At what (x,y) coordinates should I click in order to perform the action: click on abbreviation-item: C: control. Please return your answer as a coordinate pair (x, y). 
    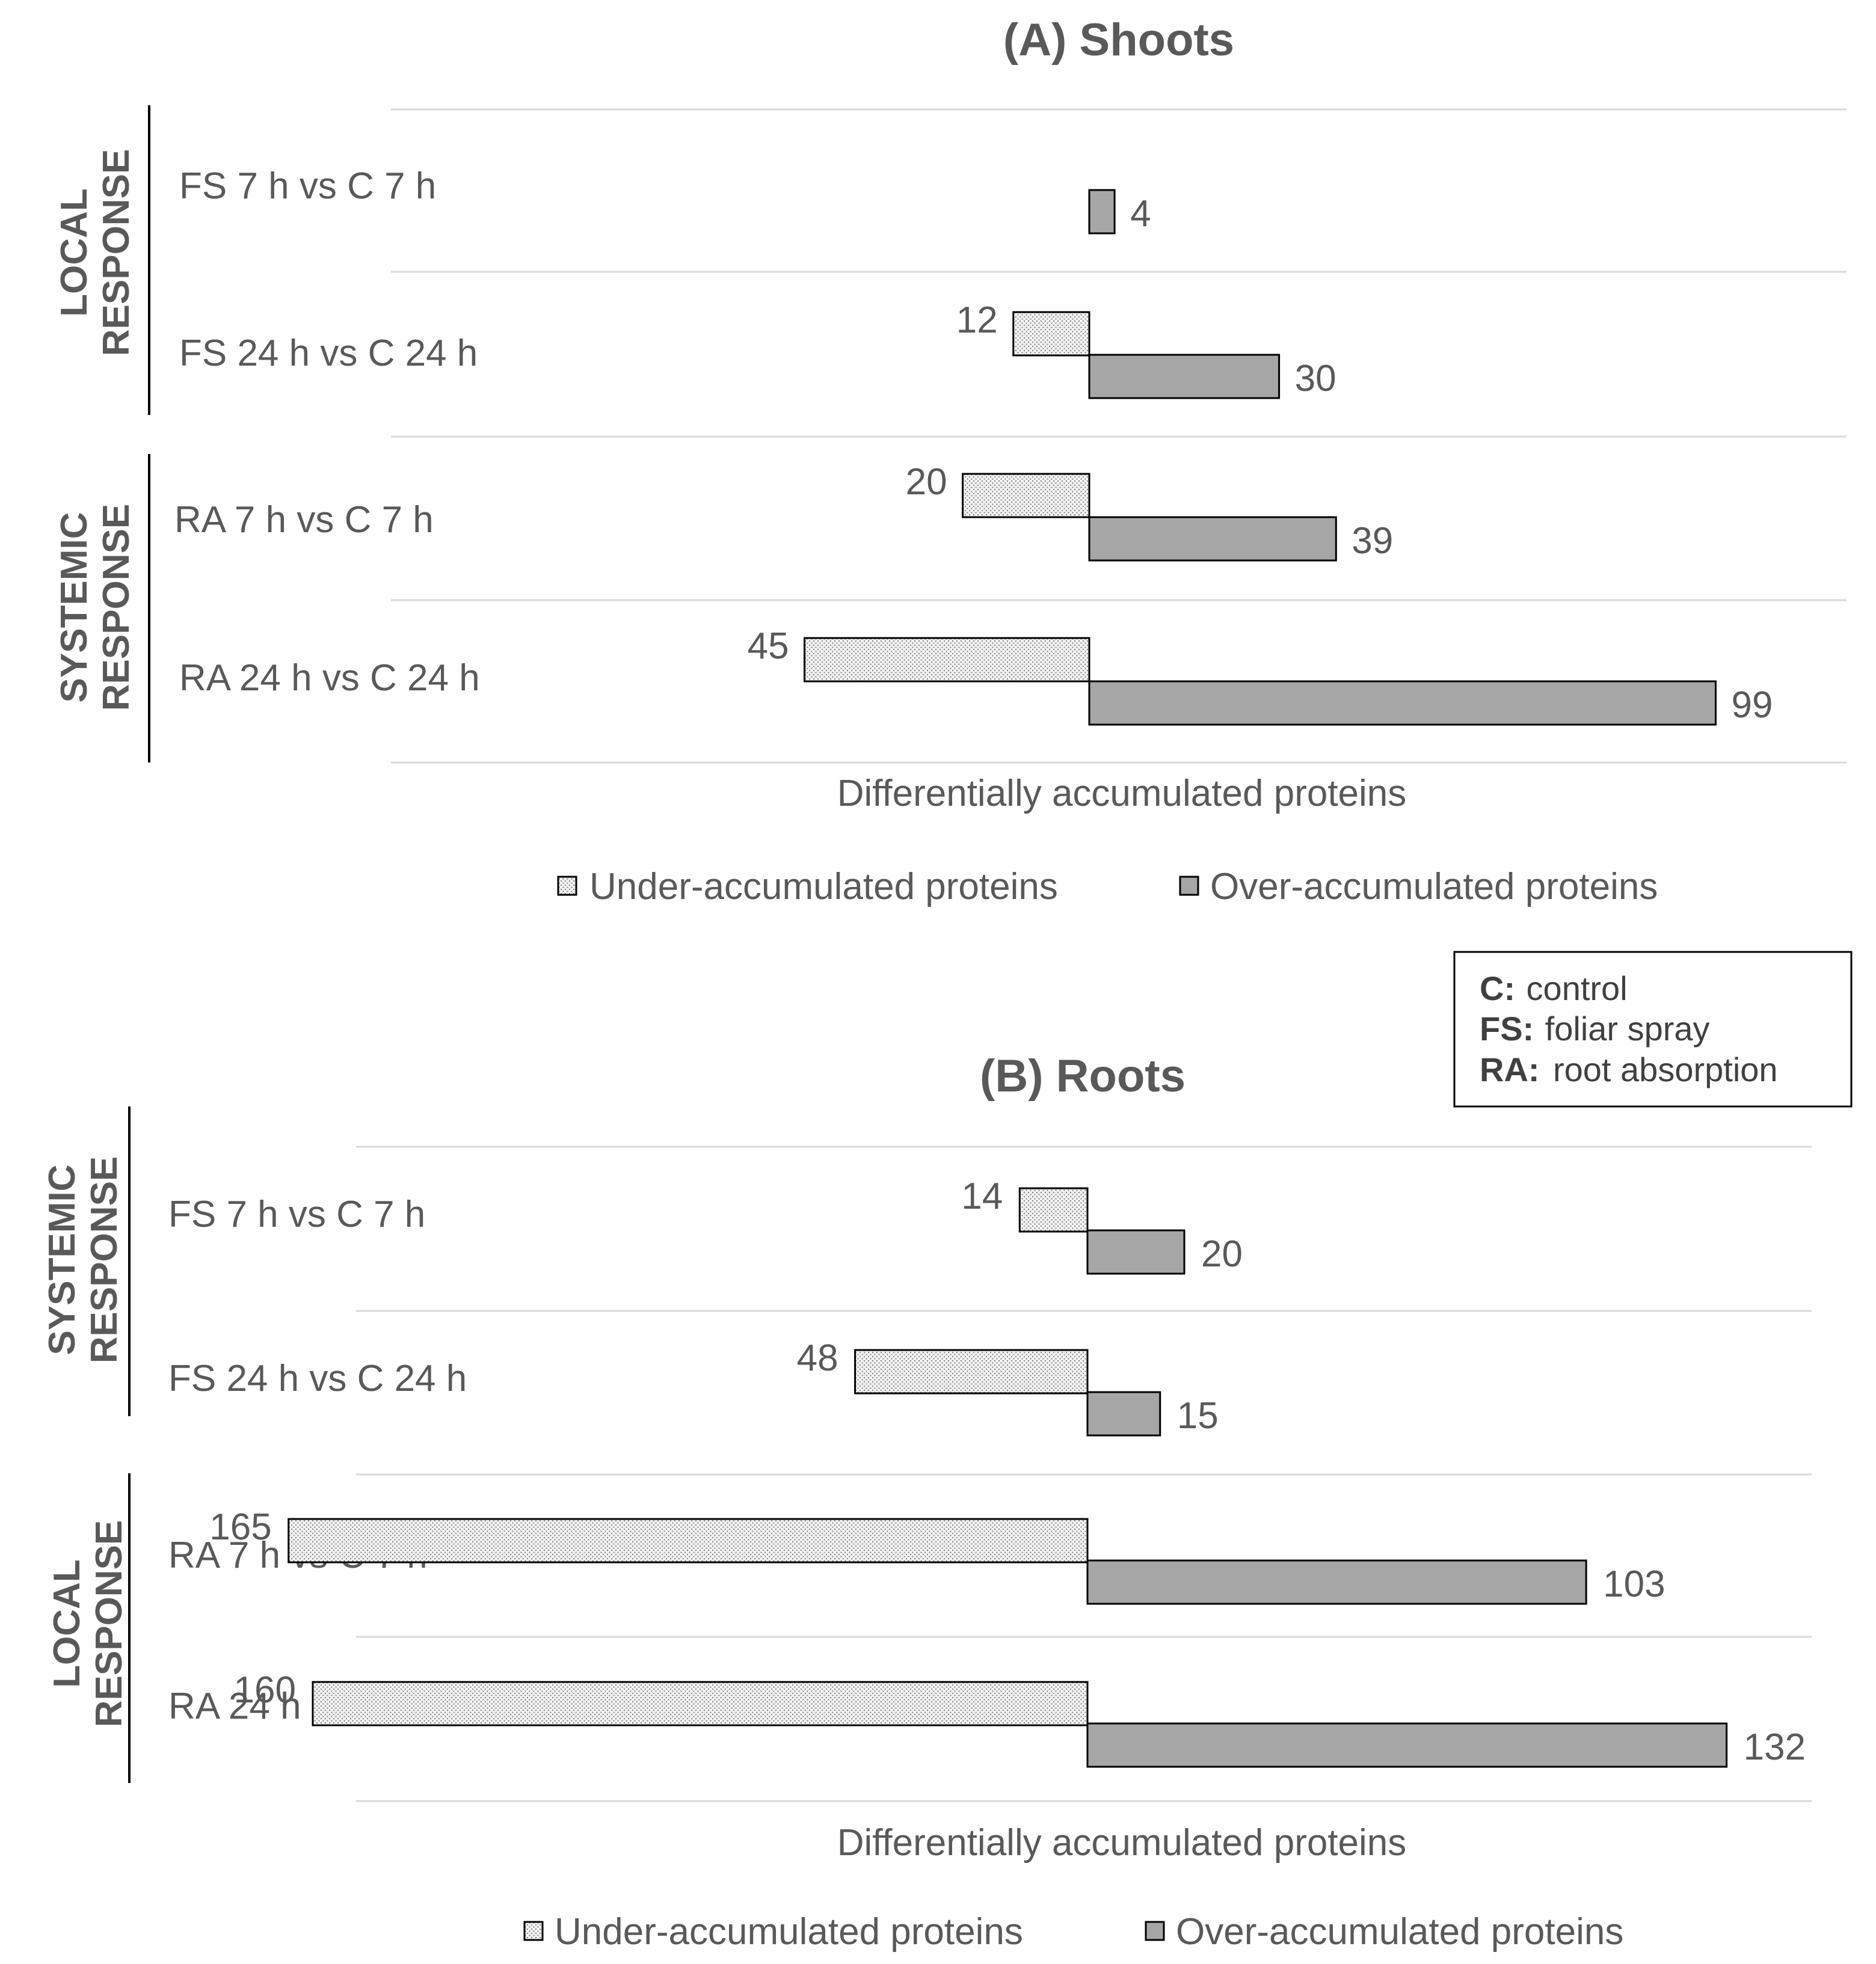
    Looking at the image, I should click on (1554, 988).